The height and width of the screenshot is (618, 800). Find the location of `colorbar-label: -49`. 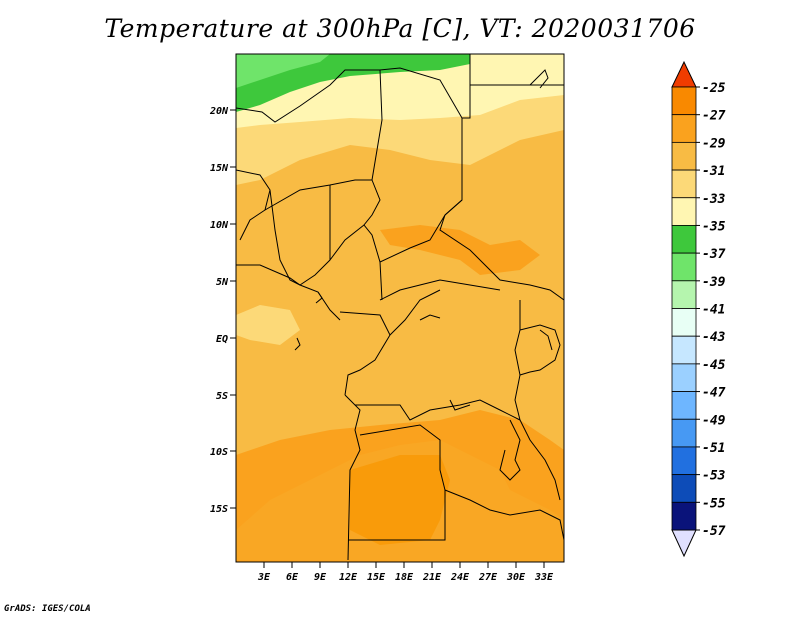

colorbar-label: -49 is located at coordinates (714, 420).